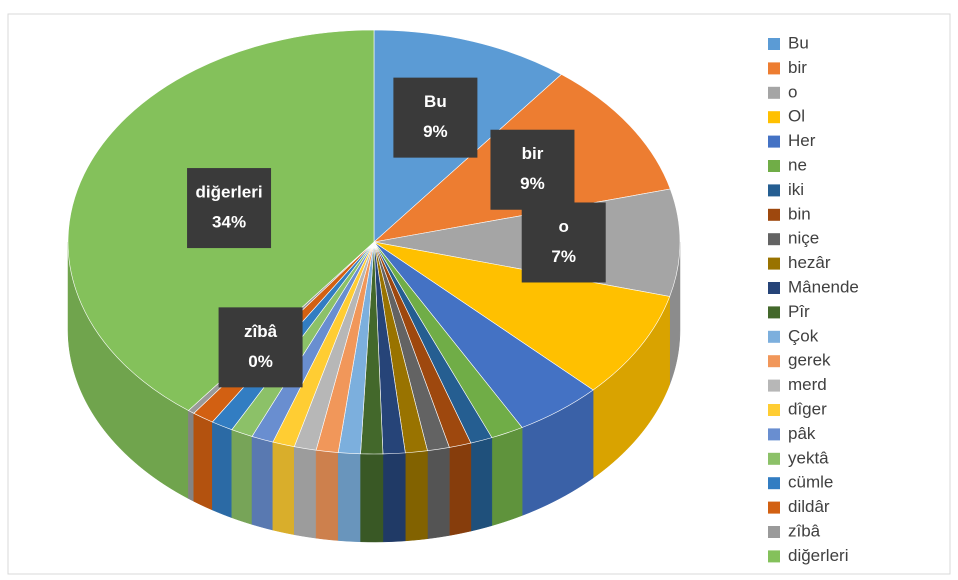 The image size is (958, 580). I want to click on legend-label: Pîr, so click(799, 311).